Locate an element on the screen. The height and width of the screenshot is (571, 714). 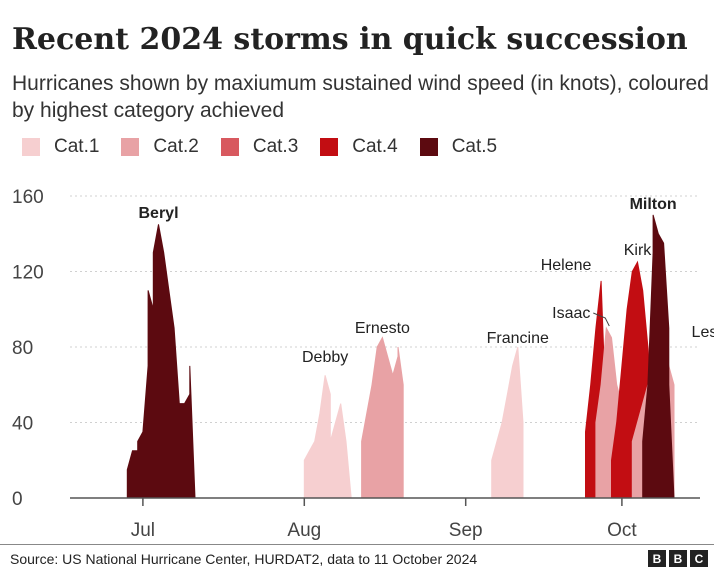
x-tick-label: Sep is located at coordinates (466, 530).